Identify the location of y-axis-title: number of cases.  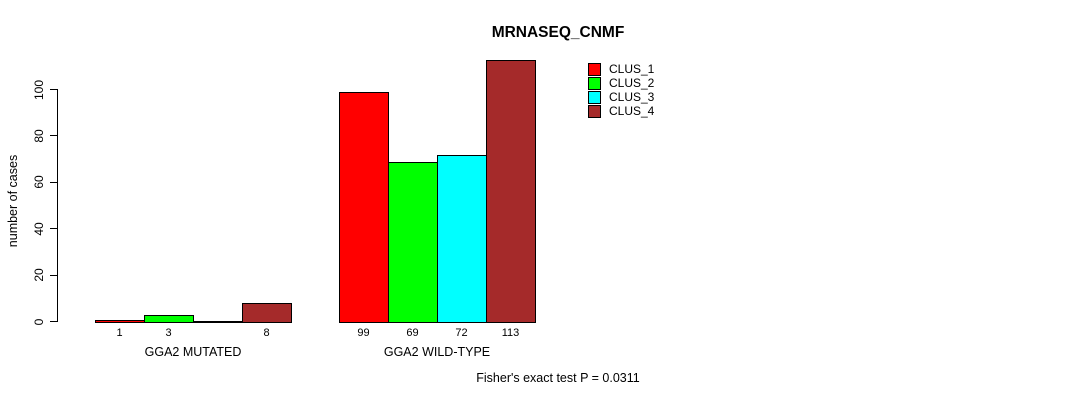
(13, 201).